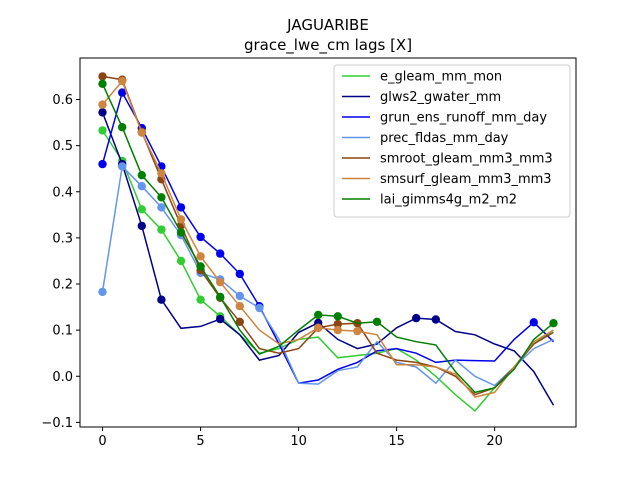  I want to click on x-tick-label: 15, so click(396, 441).